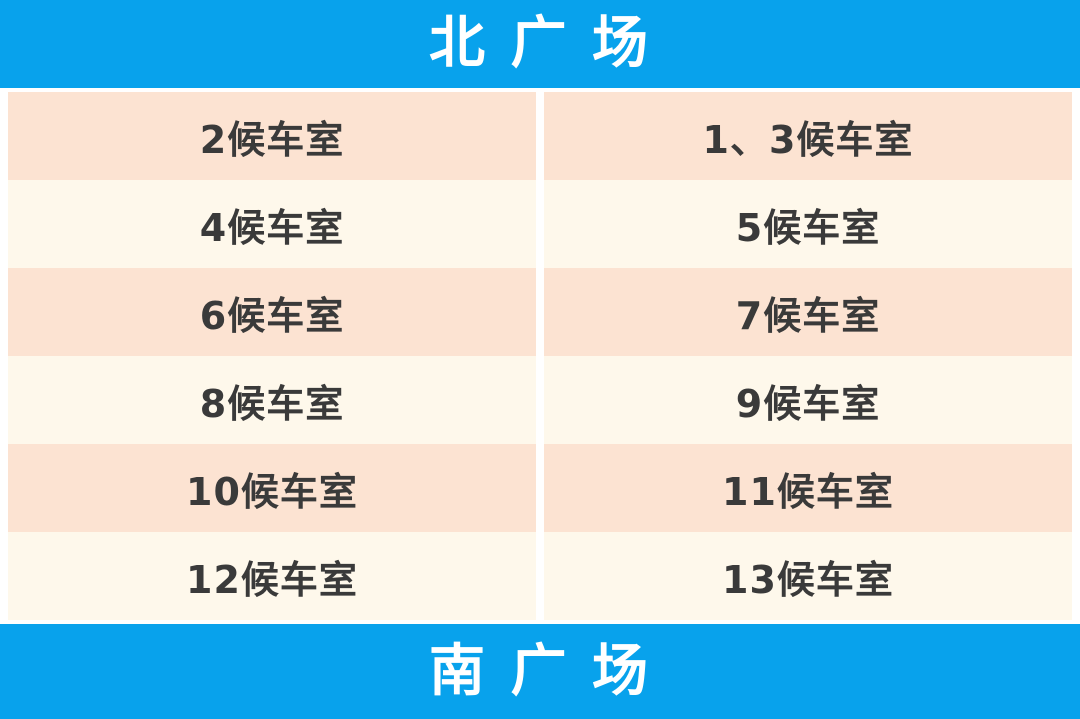 The width and height of the screenshot is (1080, 719). I want to click on waiting-room-cell: 9候车室, so click(808, 400).